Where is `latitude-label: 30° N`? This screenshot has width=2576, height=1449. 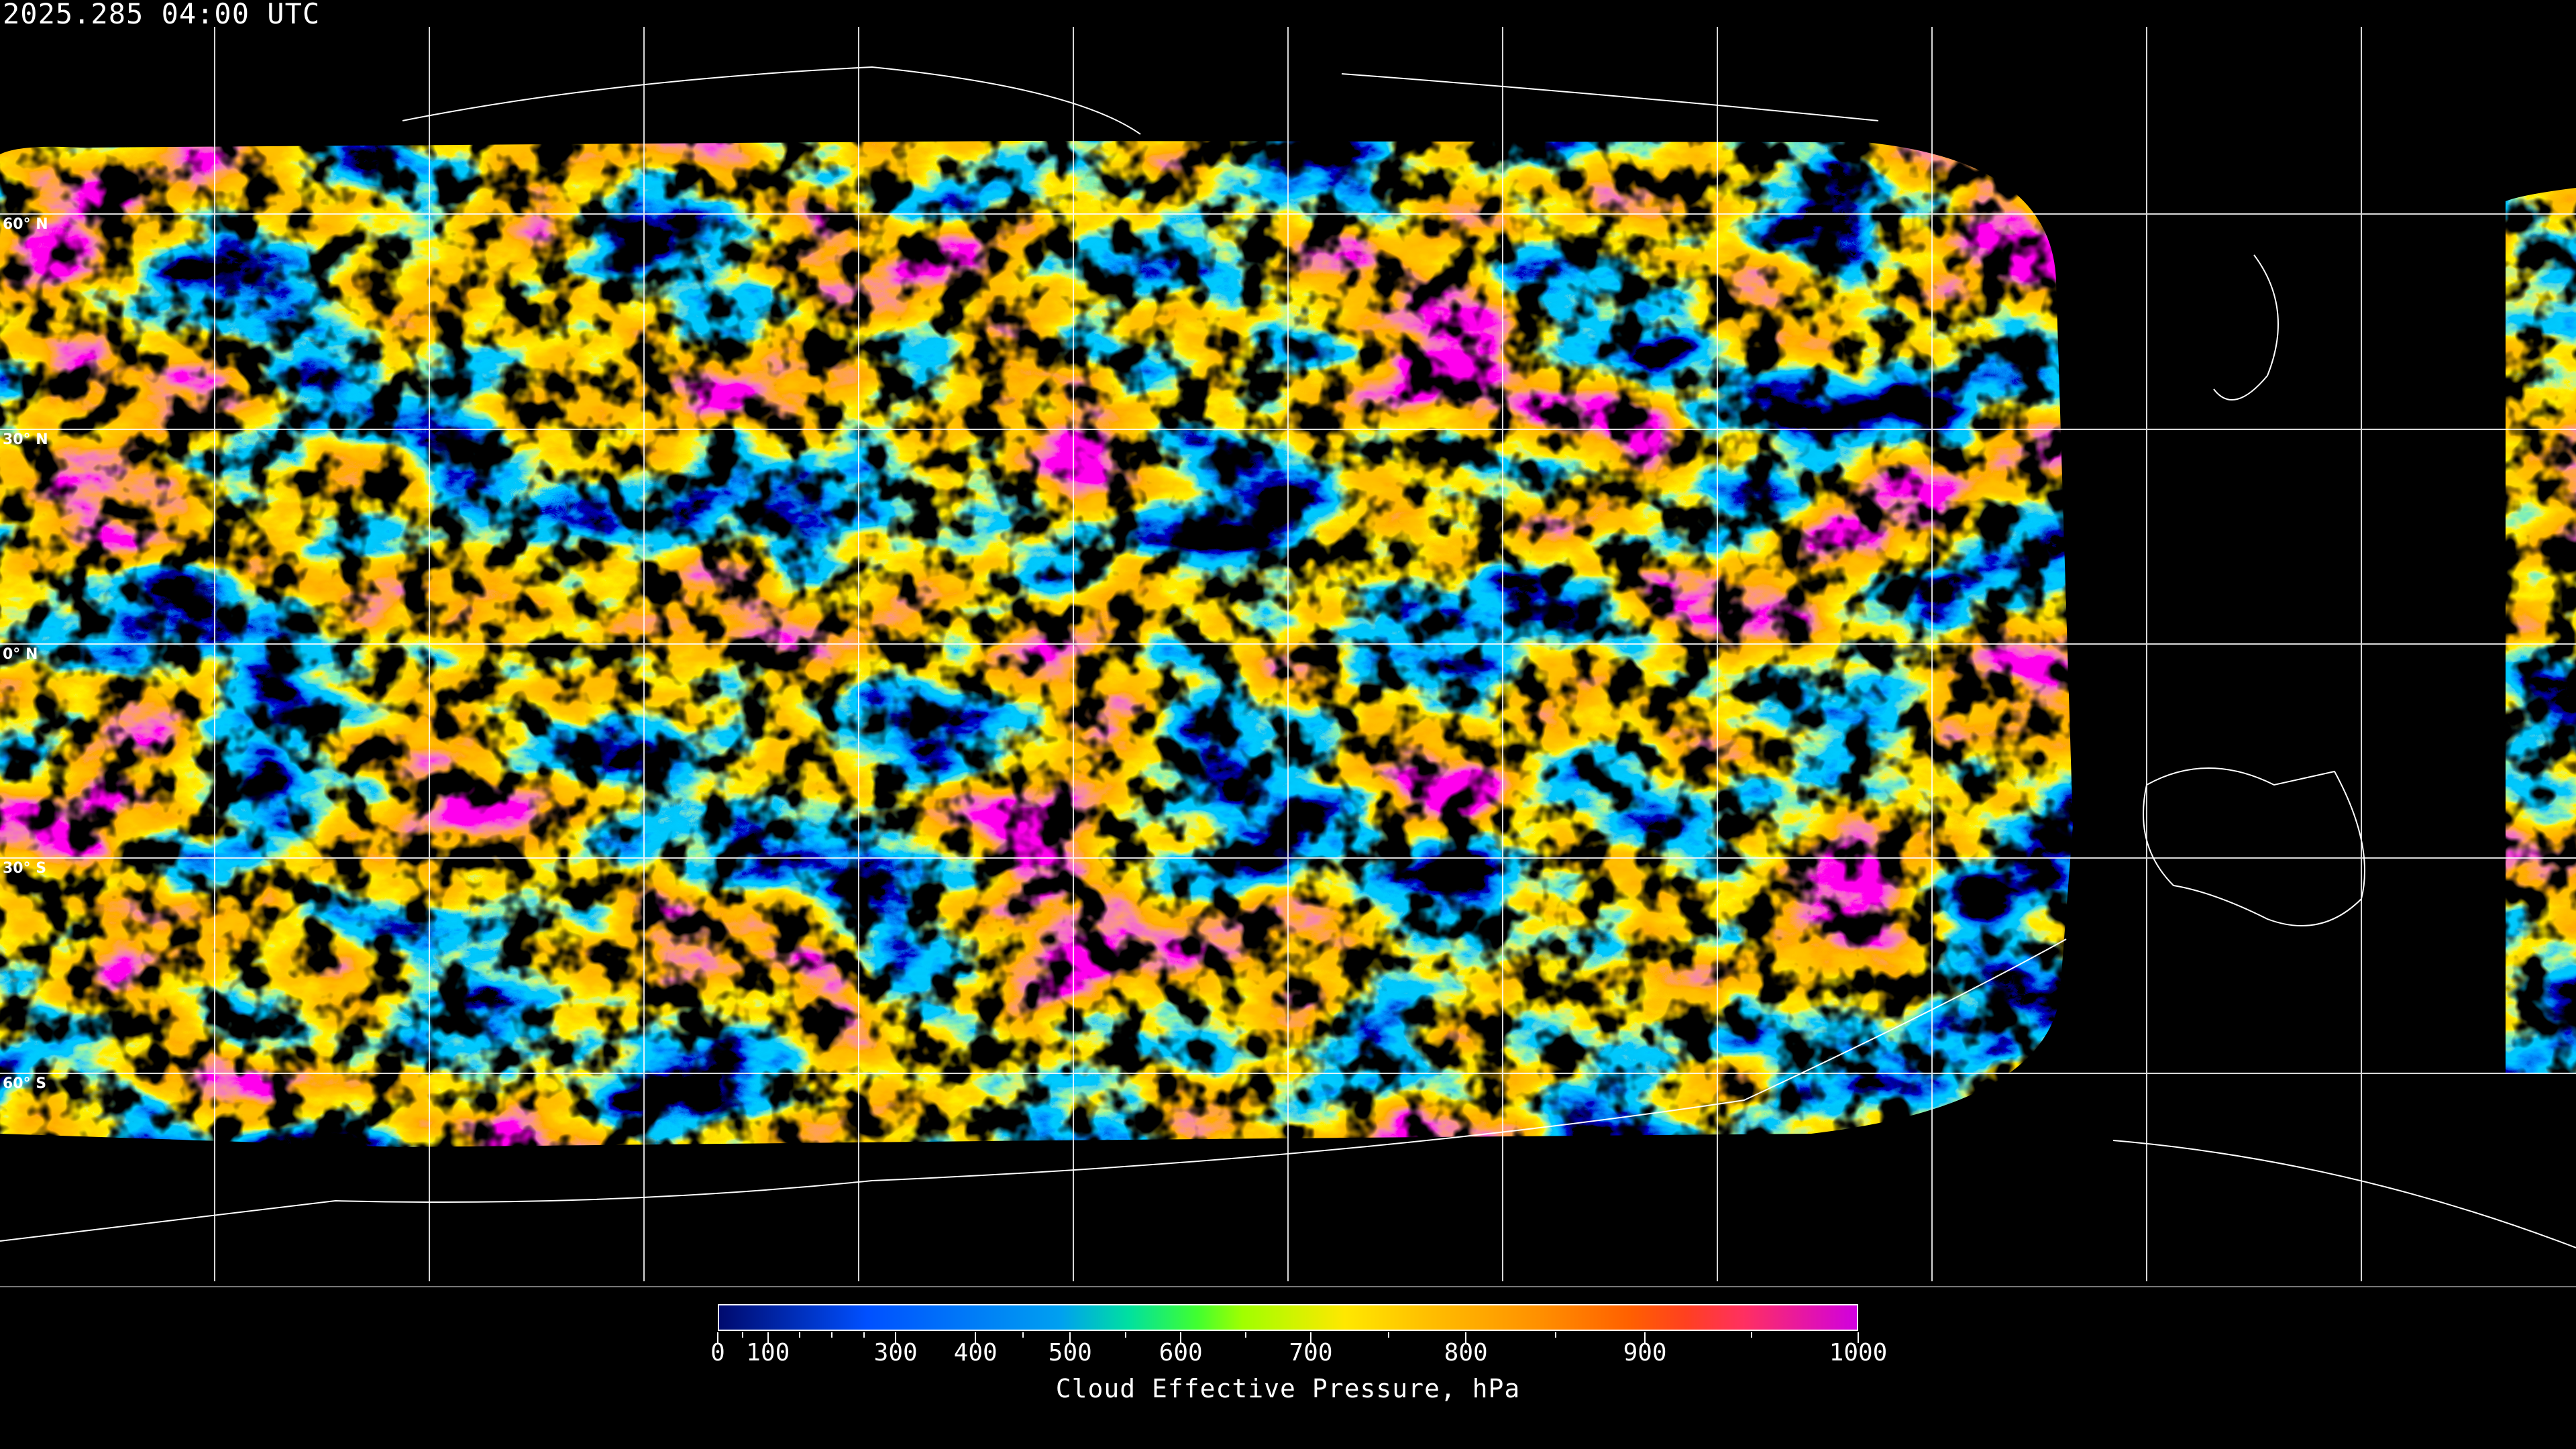 latitude-label: 30° N is located at coordinates (25, 439).